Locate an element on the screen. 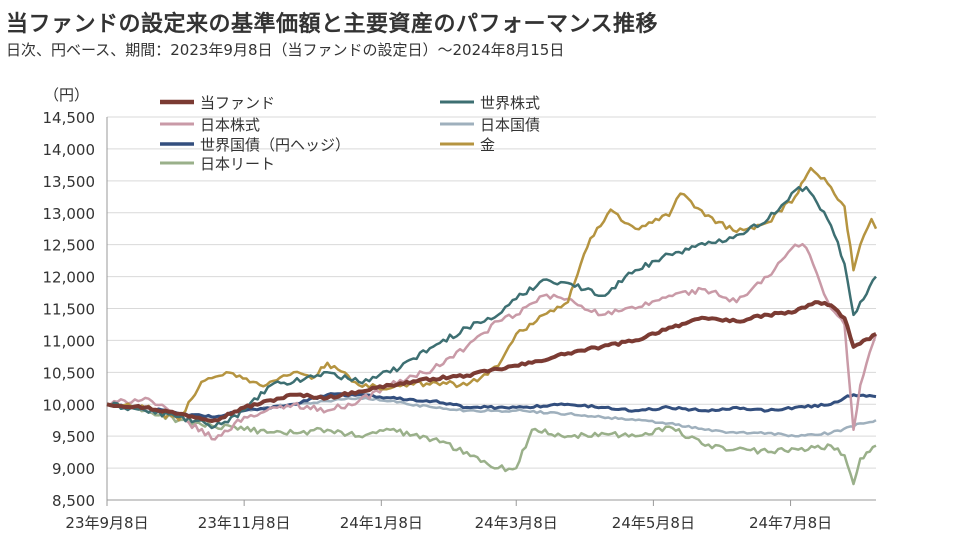 Image resolution: width=972 pixels, height=555 pixels. y-tick-label: 14,500 is located at coordinates (69, 118).